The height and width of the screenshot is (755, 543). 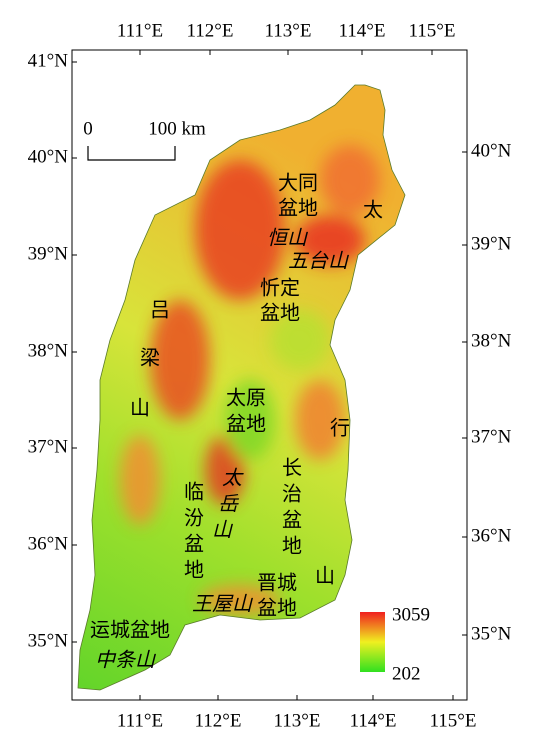 I want to click on legend-min: 202, so click(x=406, y=673).